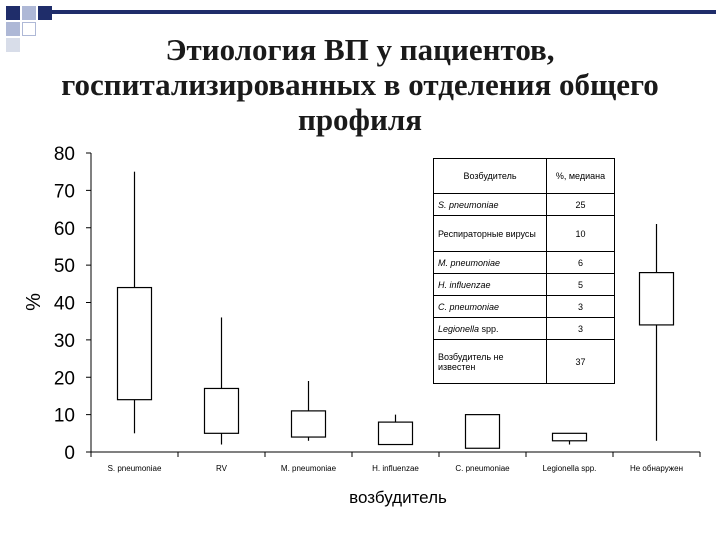  What do you see at coordinates (580, 262) in the screenshot?
I see `table-cell-median: 6` at bounding box center [580, 262].